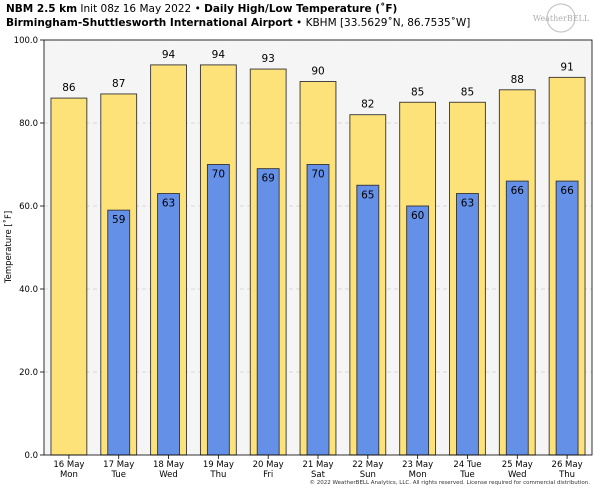 Image resolution: width=600 pixels, height=493 pixels. Describe the element at coordinates (42, 9) in the screenshot. I see `model-name: NBM 2.5 km` at that location.